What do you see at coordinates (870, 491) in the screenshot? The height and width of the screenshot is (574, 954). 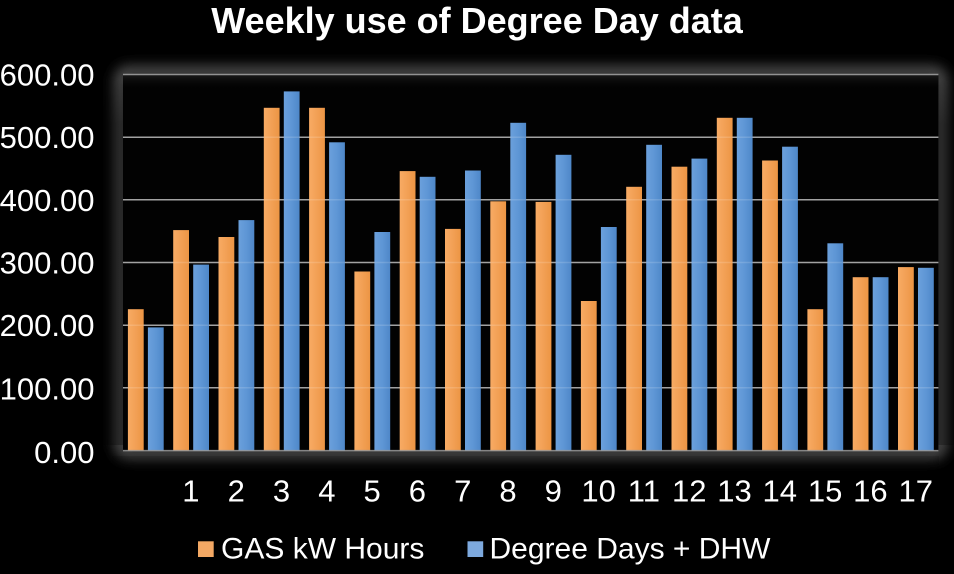 I see `svg-text: 16` at bounding box center [870, 491].